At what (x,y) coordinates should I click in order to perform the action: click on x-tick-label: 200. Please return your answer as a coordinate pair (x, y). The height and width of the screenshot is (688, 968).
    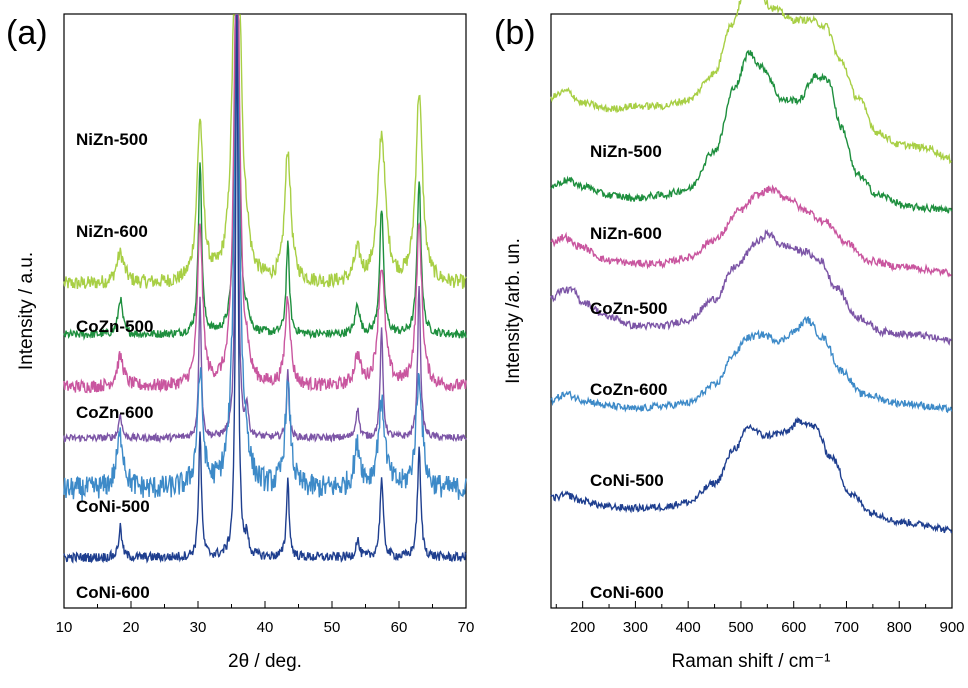
    Looking at the image, I should click on (582, 627).